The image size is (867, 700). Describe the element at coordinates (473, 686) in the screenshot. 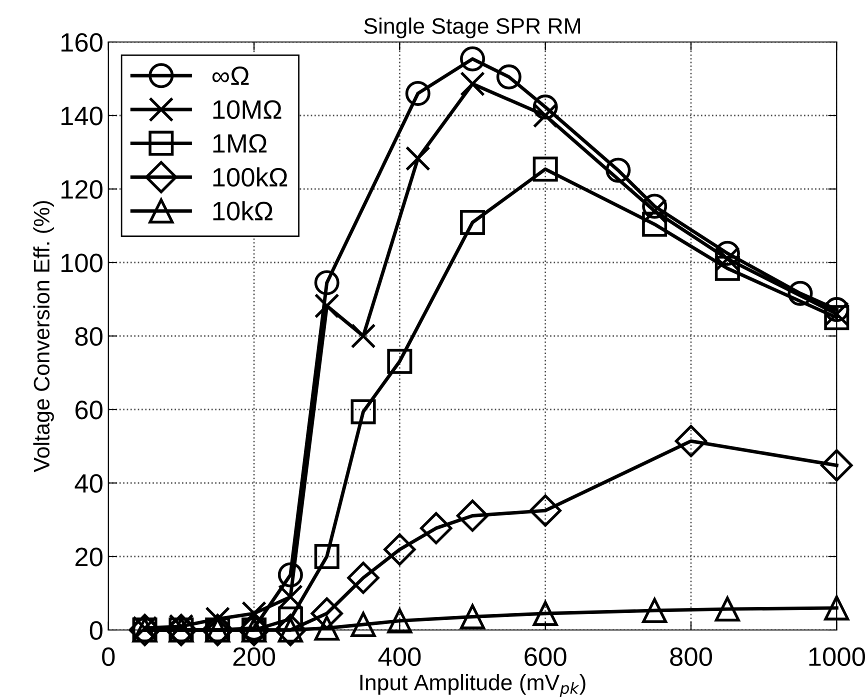

I see `x-axis-title: Input Amplitude (mV$_{pk}$)` at that location.